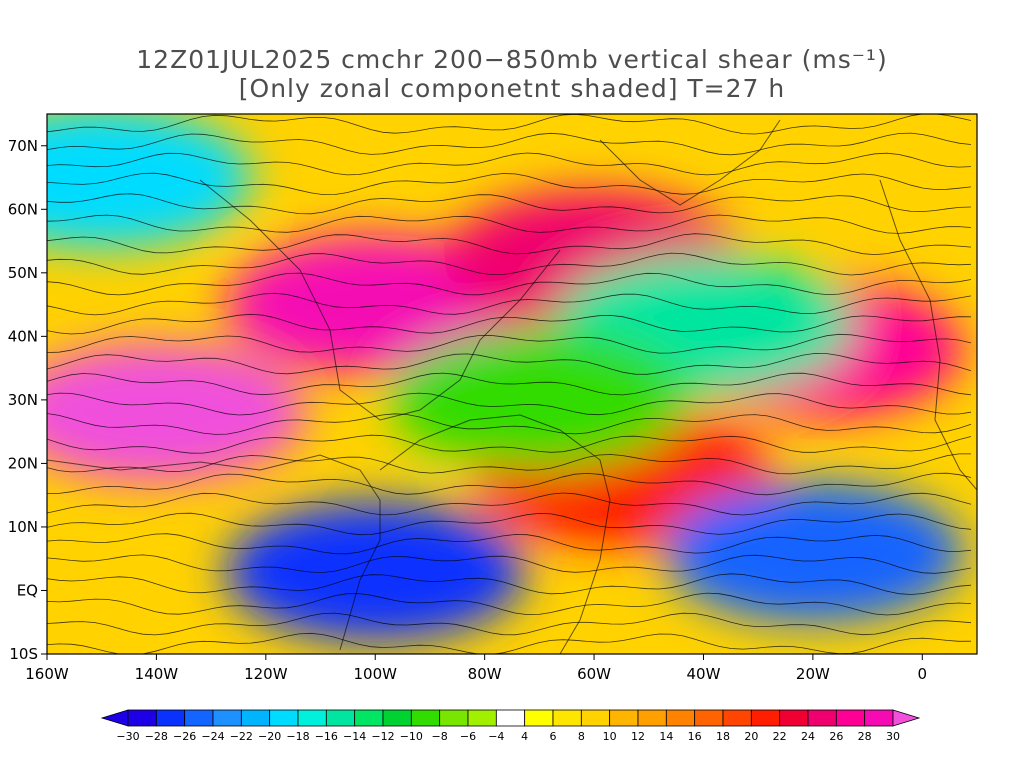 This screenshot has height=768, width=1024. Describe the element at coordinates (581, 736) in the screenshot. I see `colorbar-label: 8` at that location.